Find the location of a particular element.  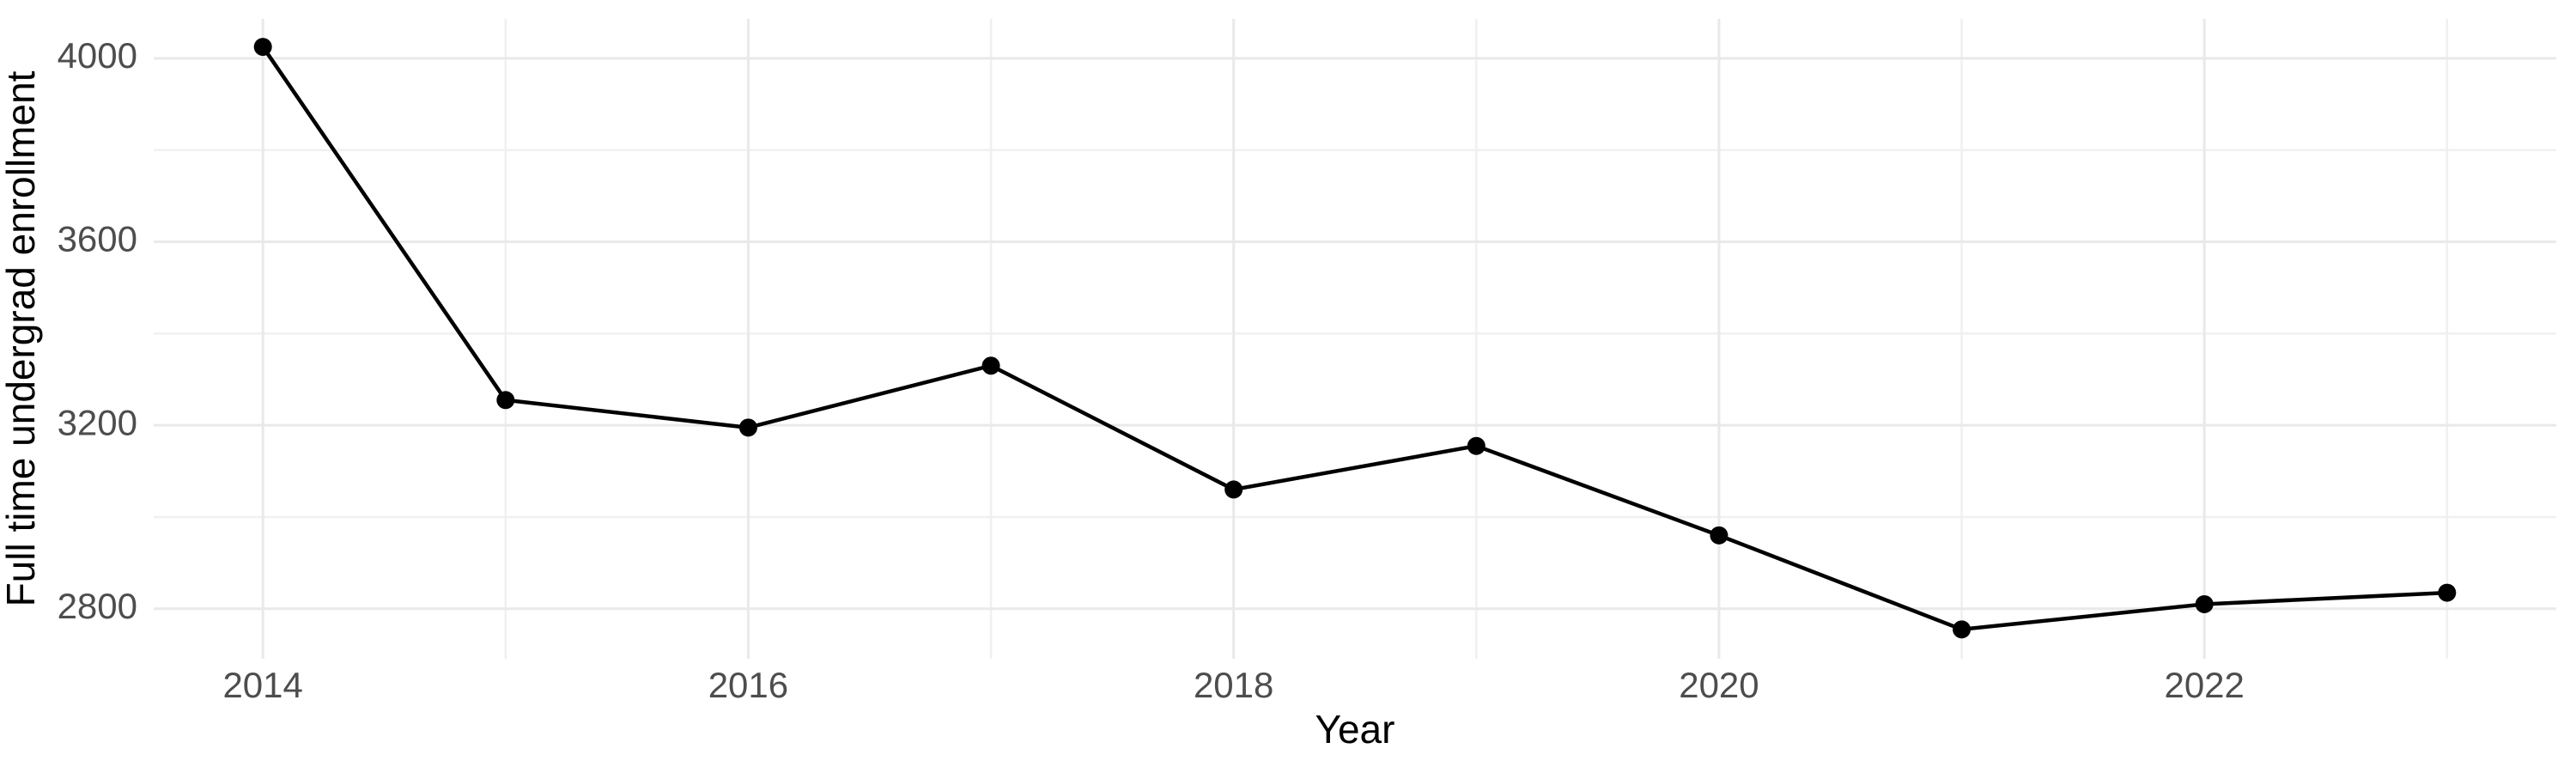

y-tick-label: 3200 is located at coordinates (98, 422).